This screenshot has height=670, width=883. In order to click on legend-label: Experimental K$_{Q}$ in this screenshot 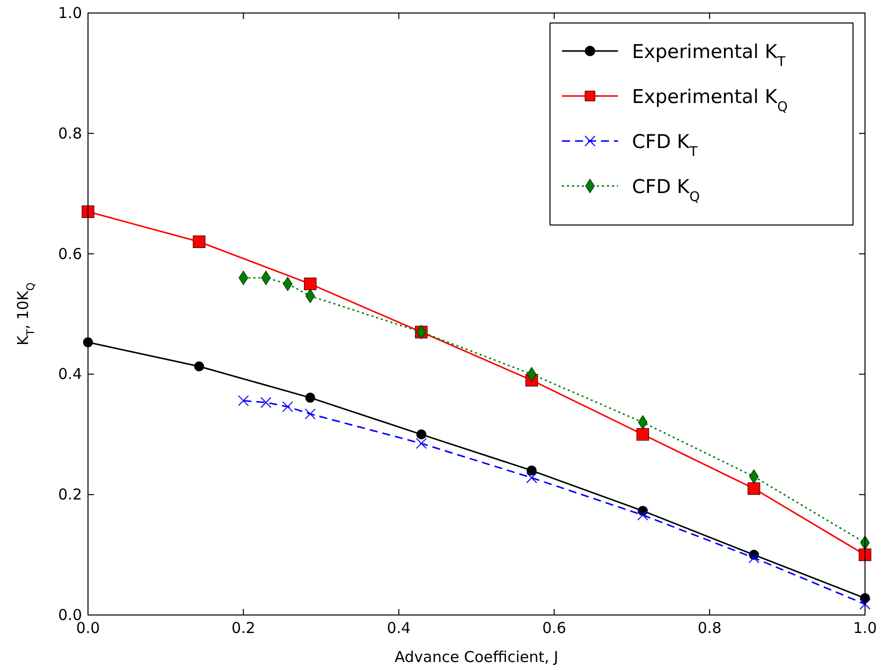, I will do `click(710, 100)`.